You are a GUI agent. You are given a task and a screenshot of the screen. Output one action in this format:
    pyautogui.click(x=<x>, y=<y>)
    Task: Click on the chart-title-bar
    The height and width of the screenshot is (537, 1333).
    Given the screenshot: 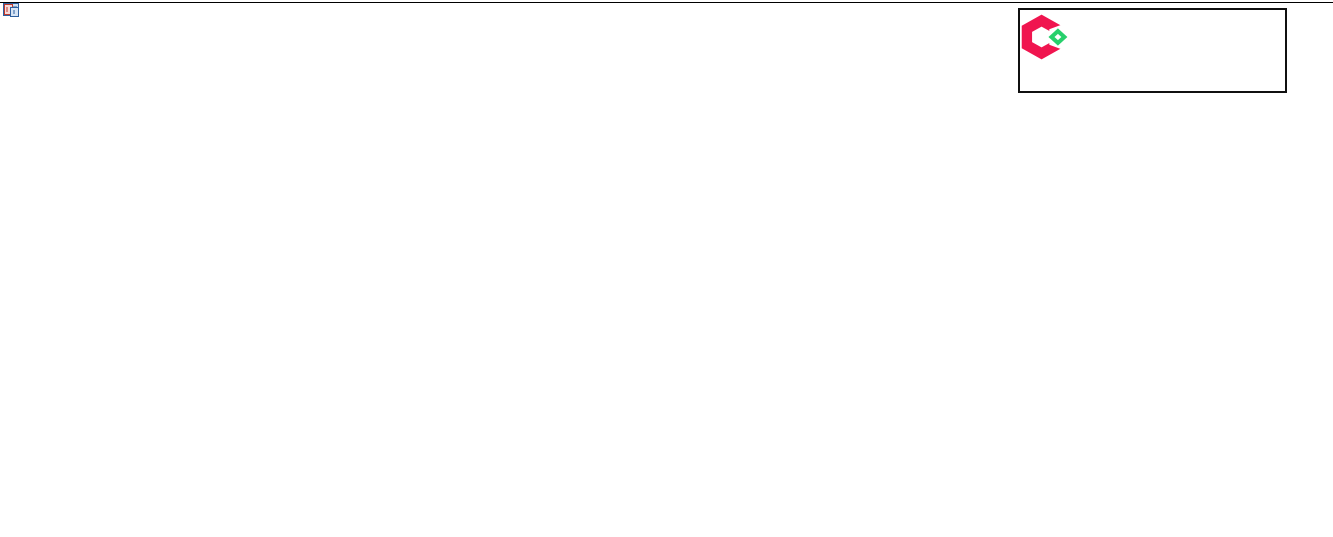 What is the action you would take?
    pyautogui.click(x=11, y=10)
    